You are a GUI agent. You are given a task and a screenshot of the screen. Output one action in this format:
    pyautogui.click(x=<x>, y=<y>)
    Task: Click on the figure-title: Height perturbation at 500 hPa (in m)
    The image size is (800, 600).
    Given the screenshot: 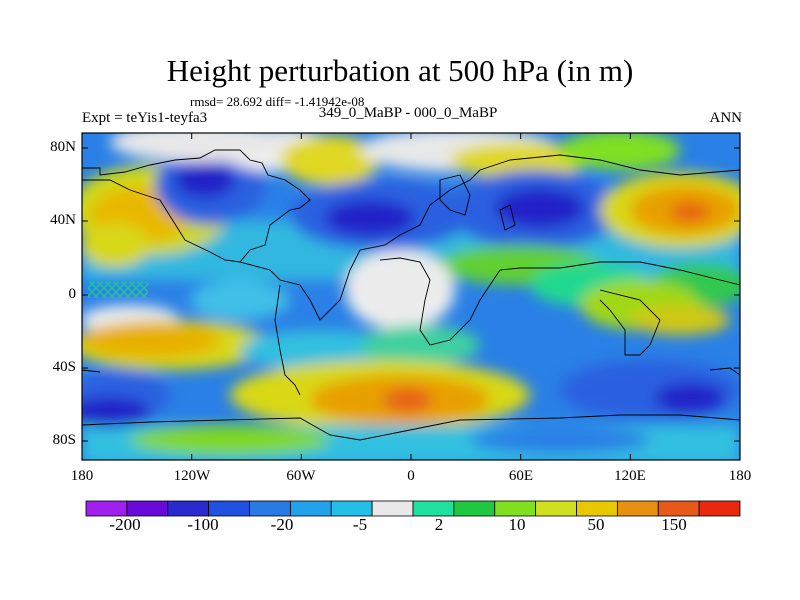 What is the action you would take?
    pyautogui.click(x=400, y=70)
    